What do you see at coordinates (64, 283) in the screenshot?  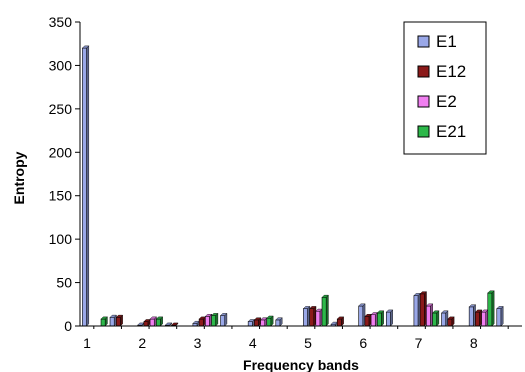 I see `y-tick-label: 50` at bounding box center [64, 283].